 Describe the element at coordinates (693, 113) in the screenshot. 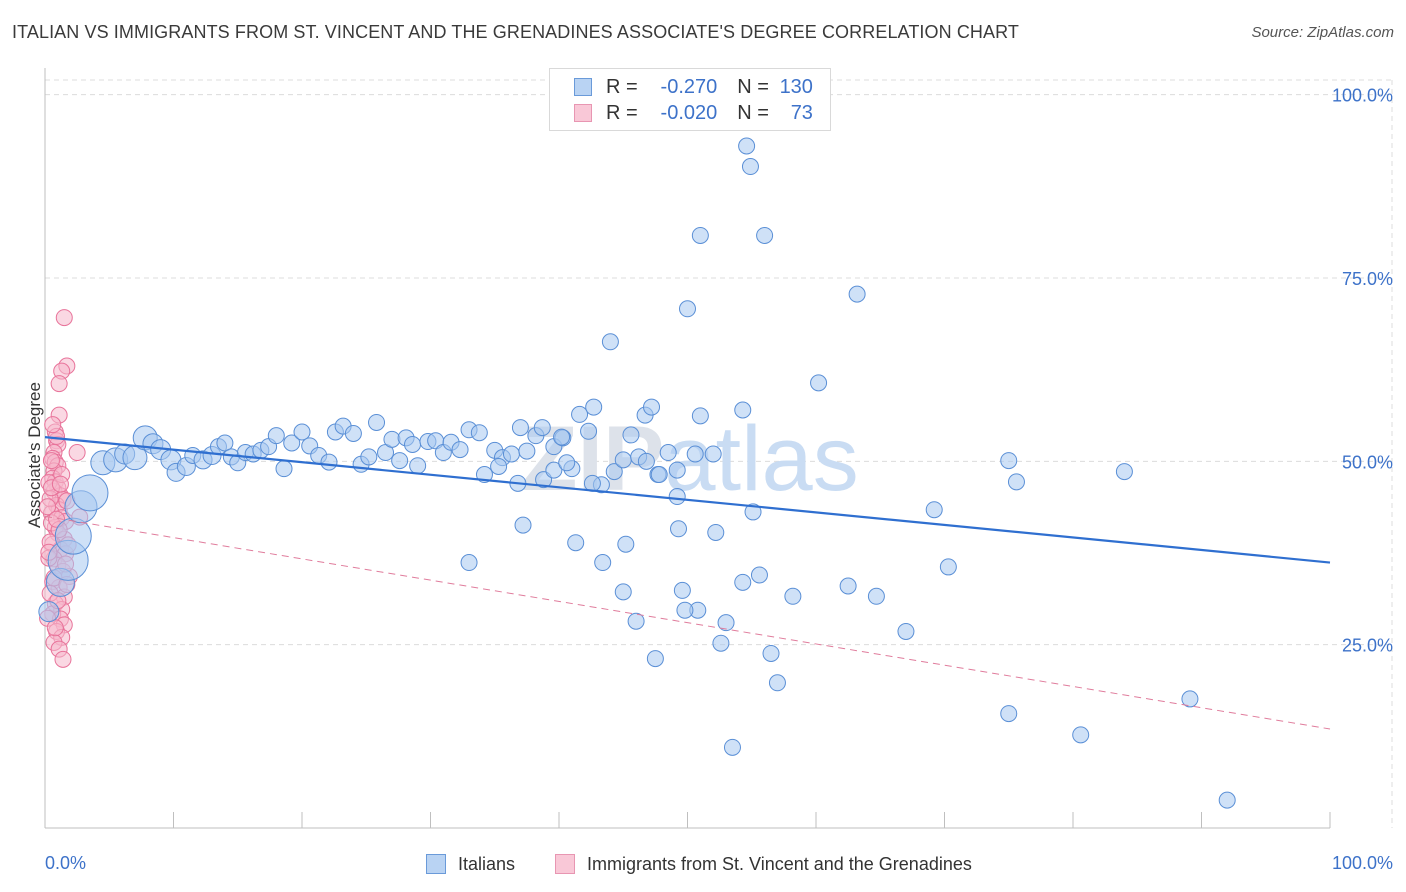

I see `legend-row-immigrants: R = -0.020 N = 73` at that location.